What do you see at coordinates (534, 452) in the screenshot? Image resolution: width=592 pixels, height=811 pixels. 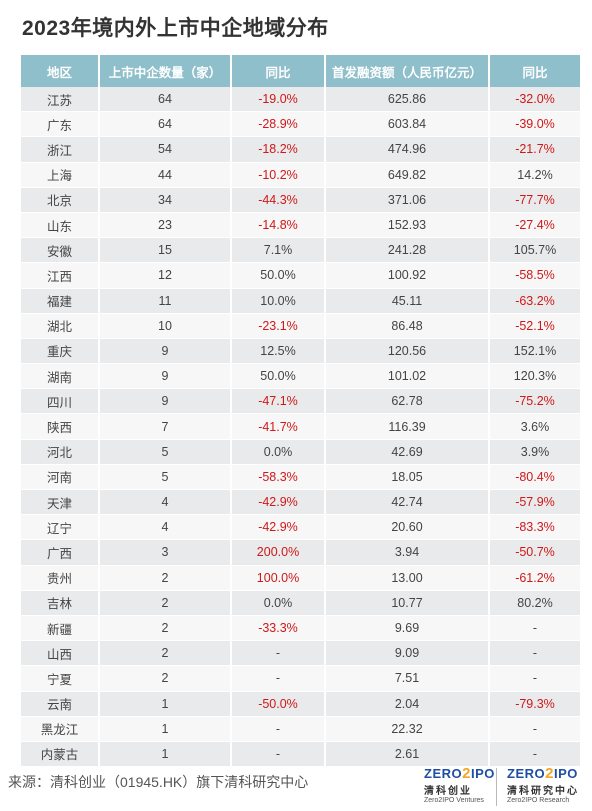 I see `cell-amount-yoy: 3.9%` at bounding box center [534, 452].